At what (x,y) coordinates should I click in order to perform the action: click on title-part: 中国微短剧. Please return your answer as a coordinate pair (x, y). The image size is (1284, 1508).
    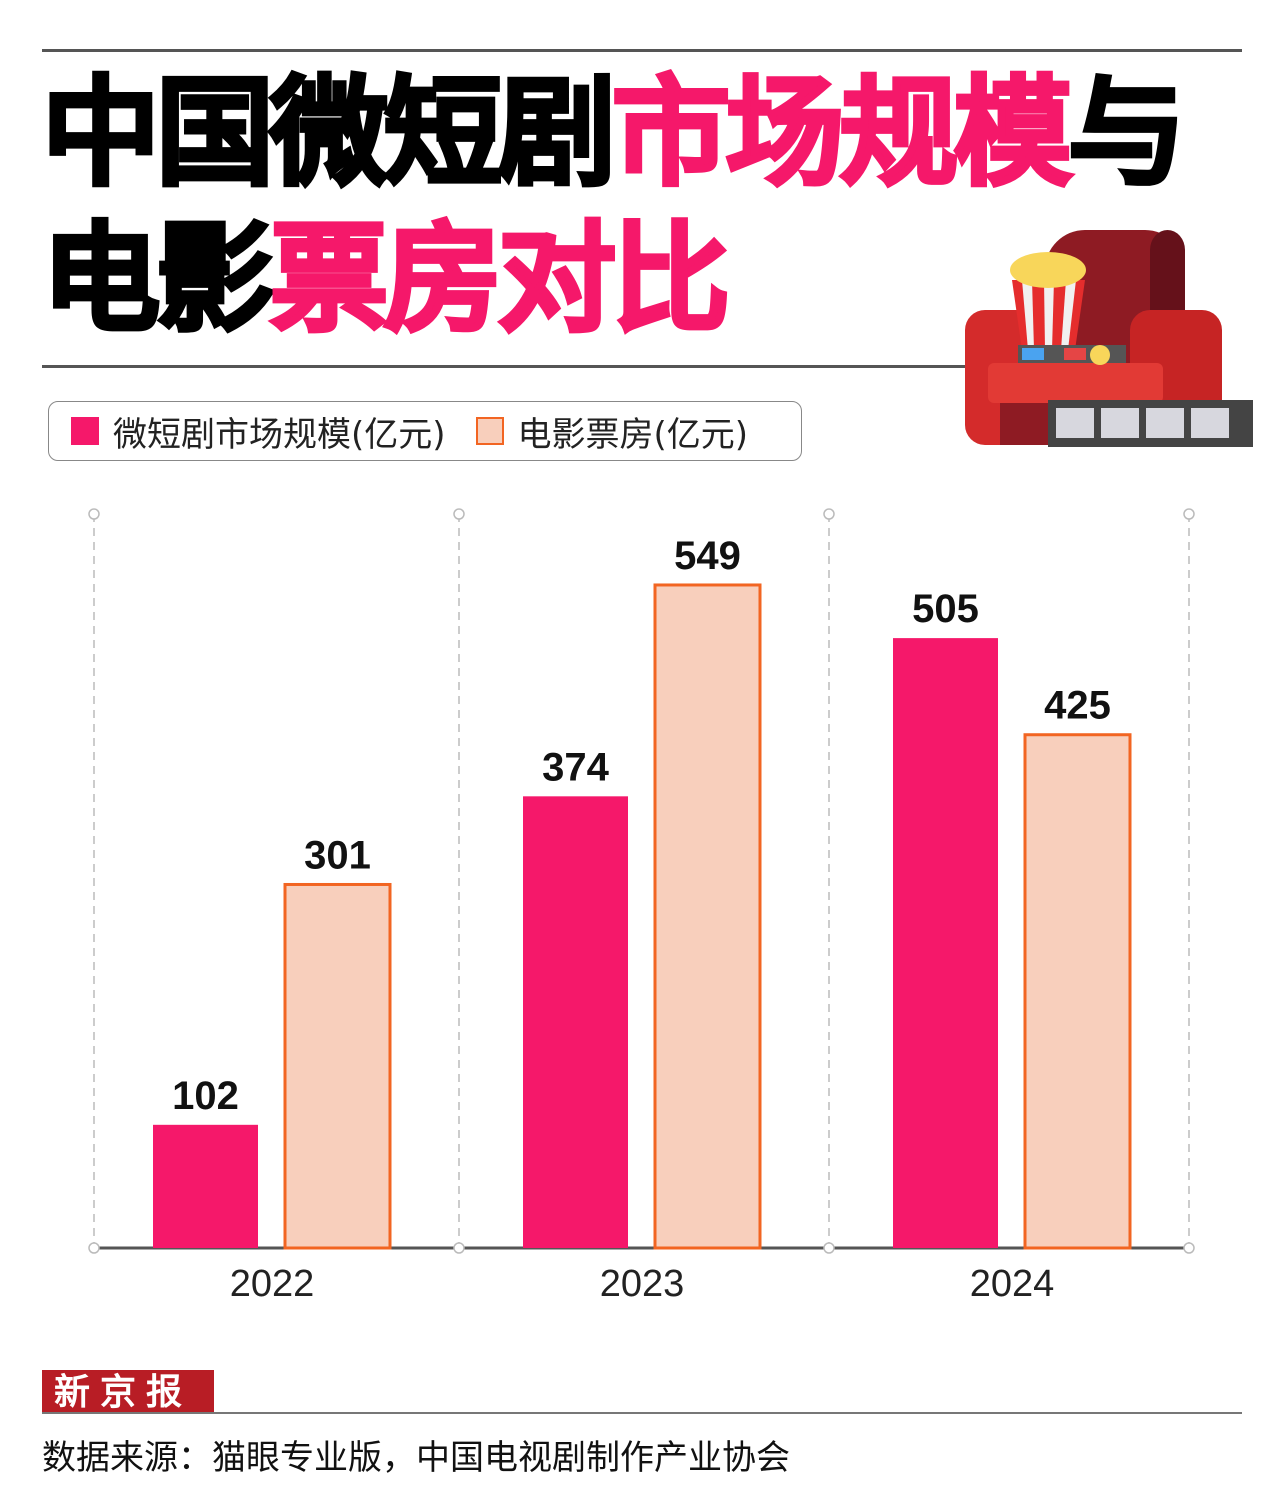
    Looking at the image, I should click on (329, 133).